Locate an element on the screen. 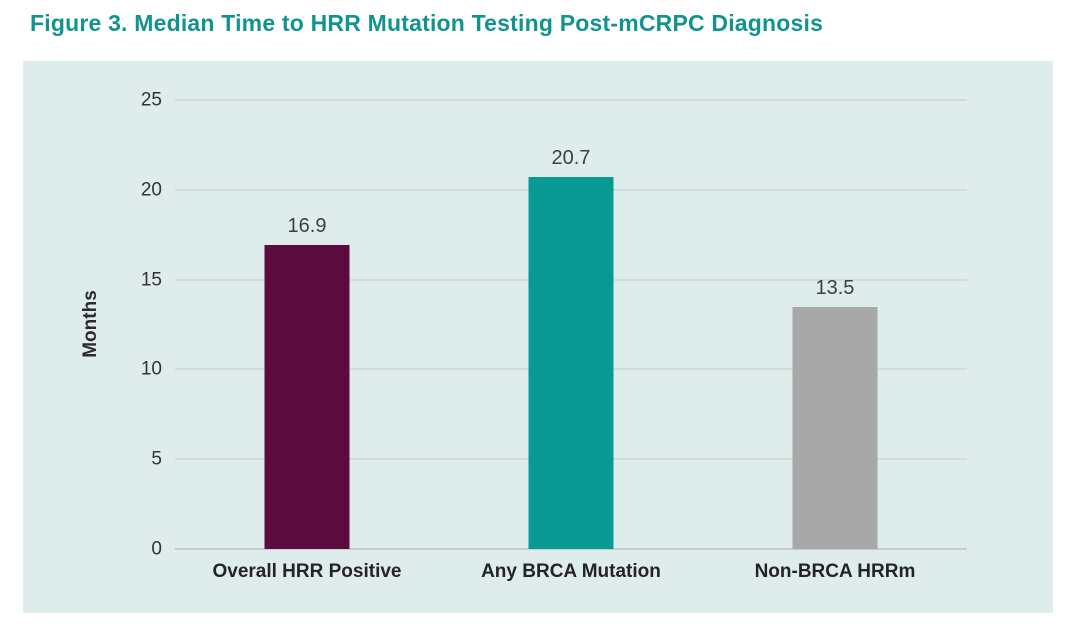 The width and height of the screenshot is (1080, 627). y-axis-title: Months is located at coordinates (90, 324).